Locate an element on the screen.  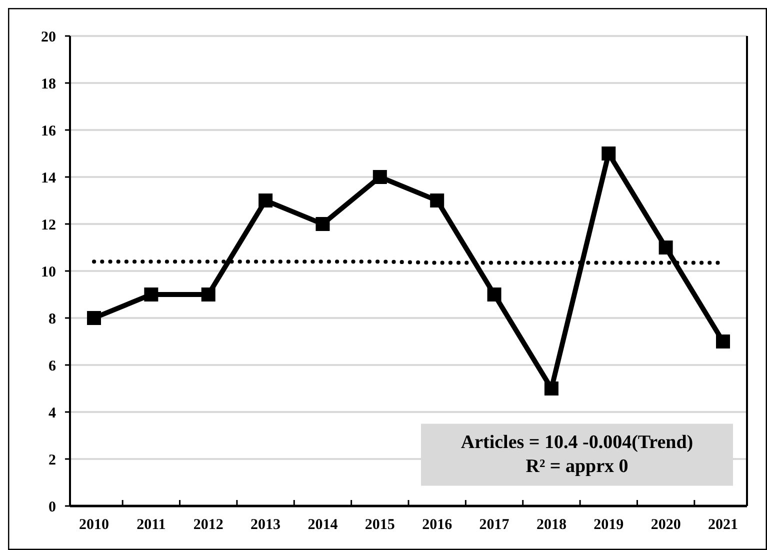
y-tick-label: 18 is located at coordinates (48, 84).